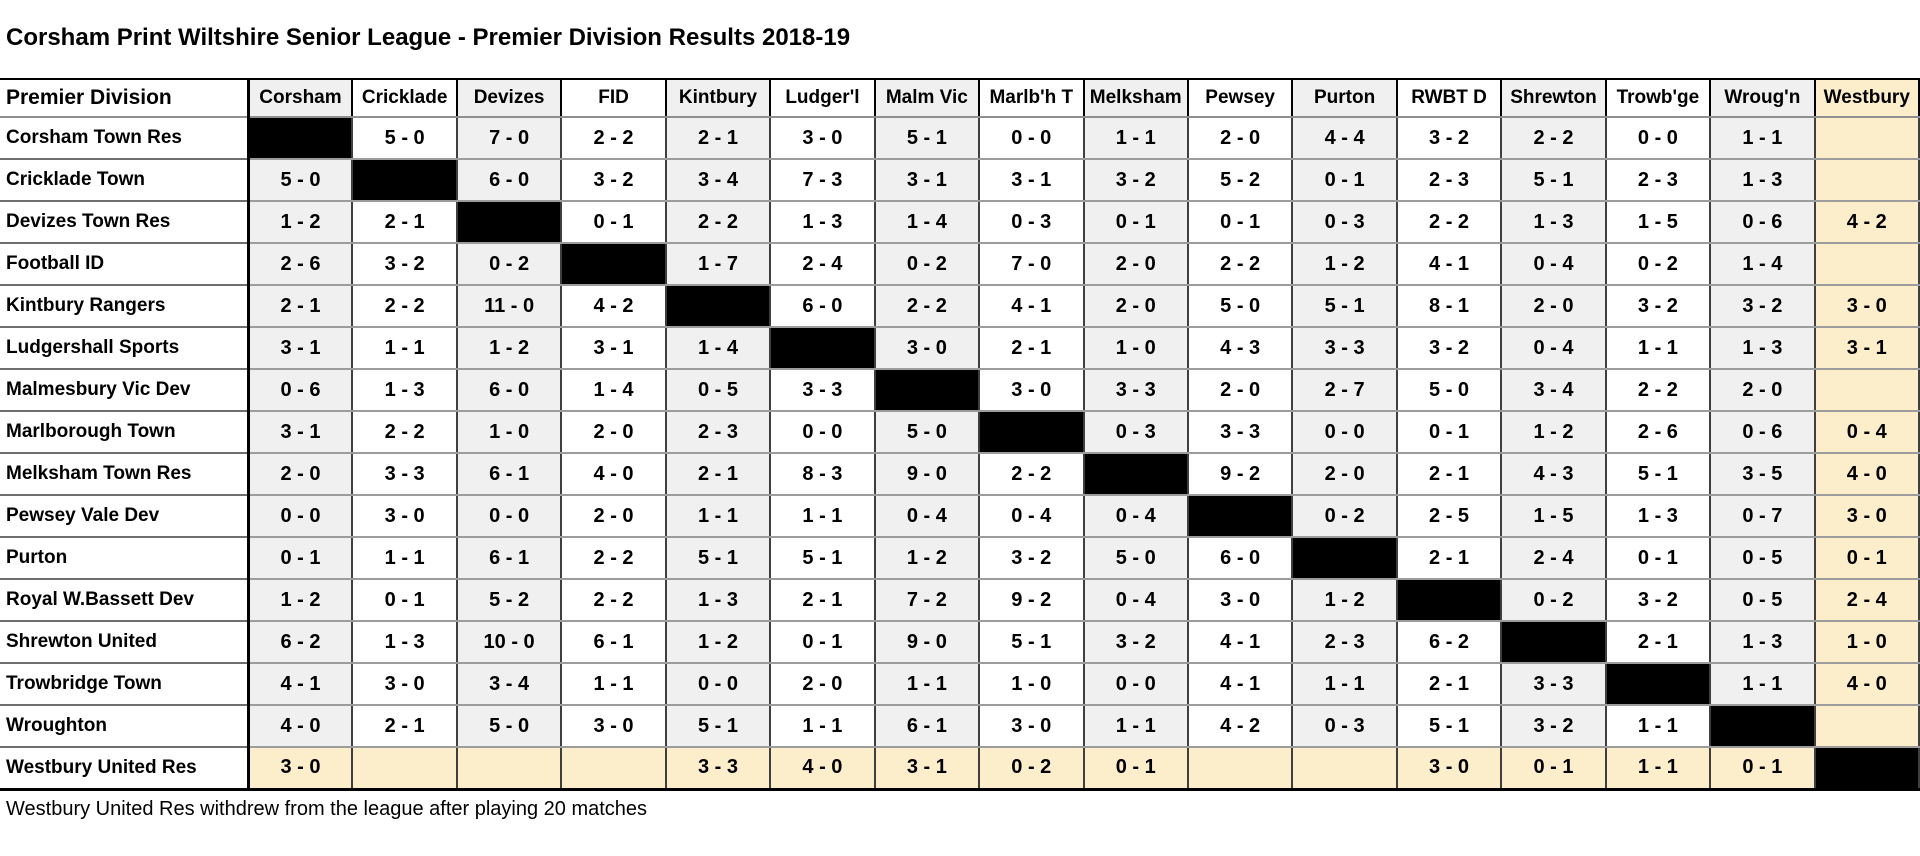  What do you see at coordinates (1031, 600) in the screenshot?
I see `score-cell: 9 - 2` at bounding box center [1031, 600].